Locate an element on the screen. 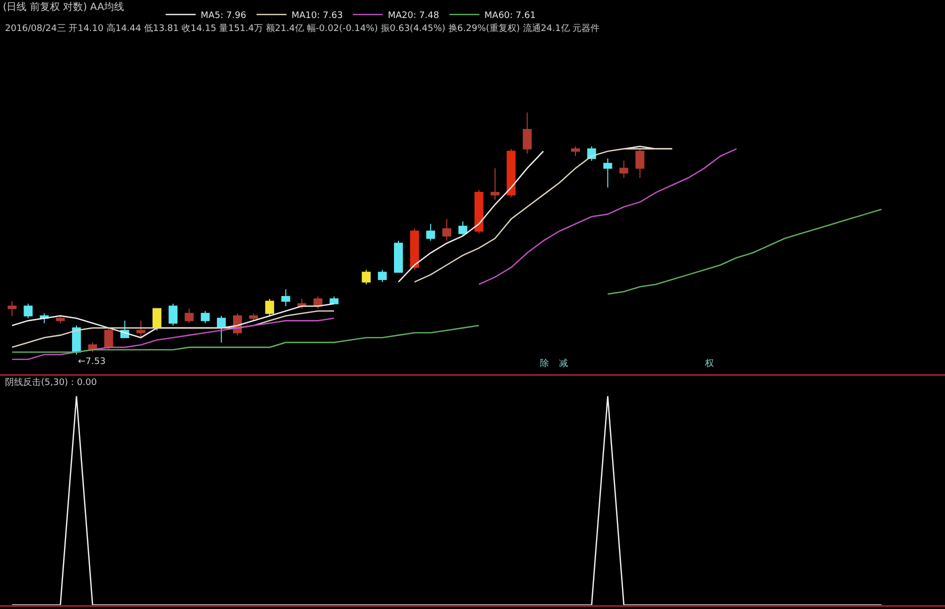  legend-label: MA20: 7.48 is located at coordinates (414, 16).